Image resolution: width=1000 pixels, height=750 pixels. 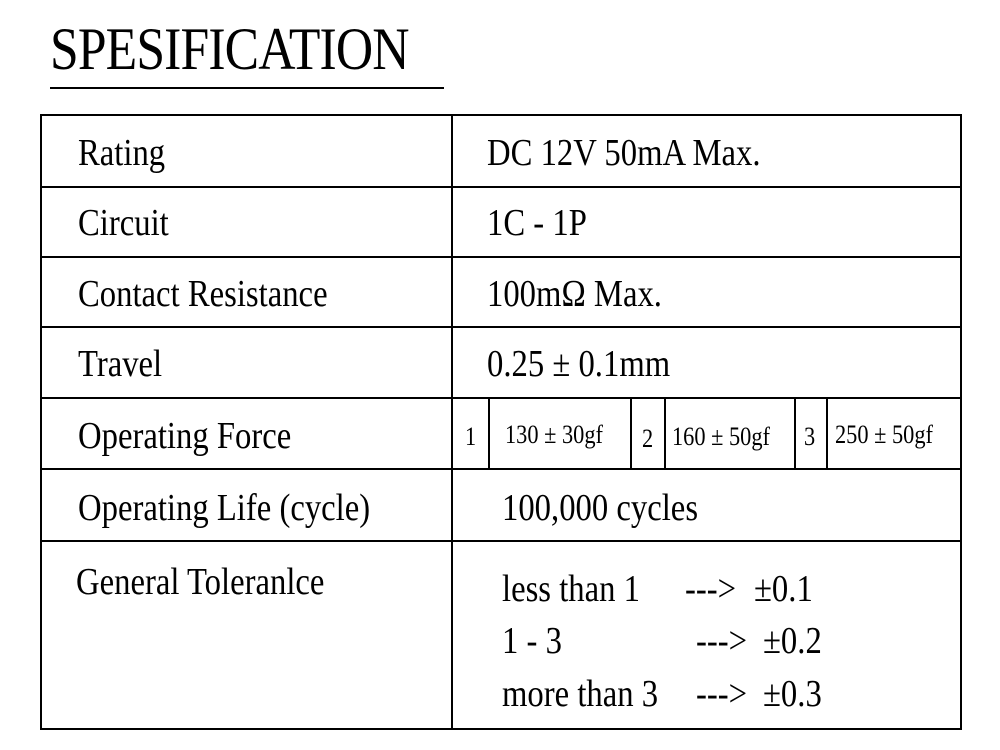 What do you see at coordinates (554, 434) in the screenshot?
I see `force-option-value-1: 130 ± 30gf` at bounding box center [554, 434].